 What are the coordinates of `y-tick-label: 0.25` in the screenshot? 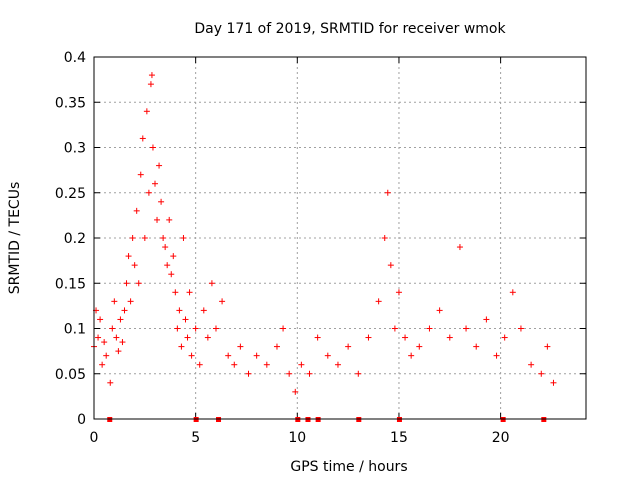 It's located at (70, 194).